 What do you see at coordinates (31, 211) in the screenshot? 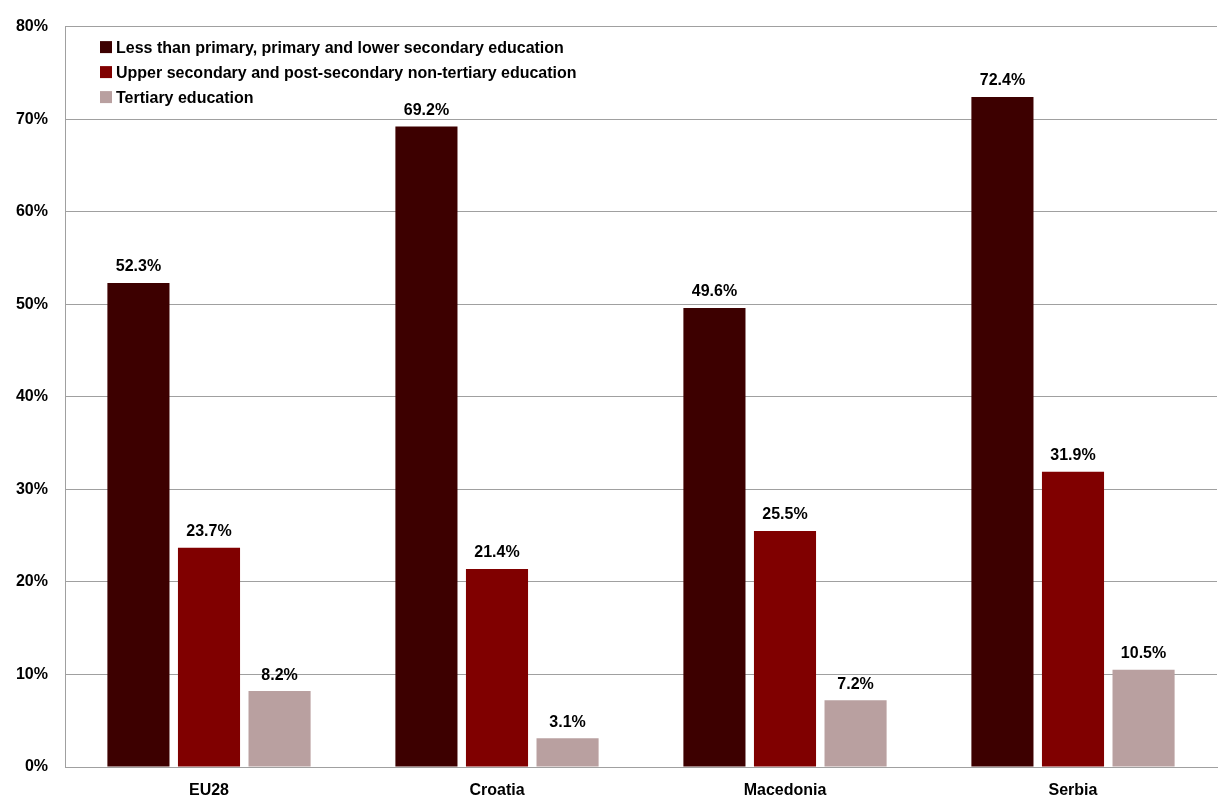
I see `y-tick-label: 60%` at bounding box center [31, 211].